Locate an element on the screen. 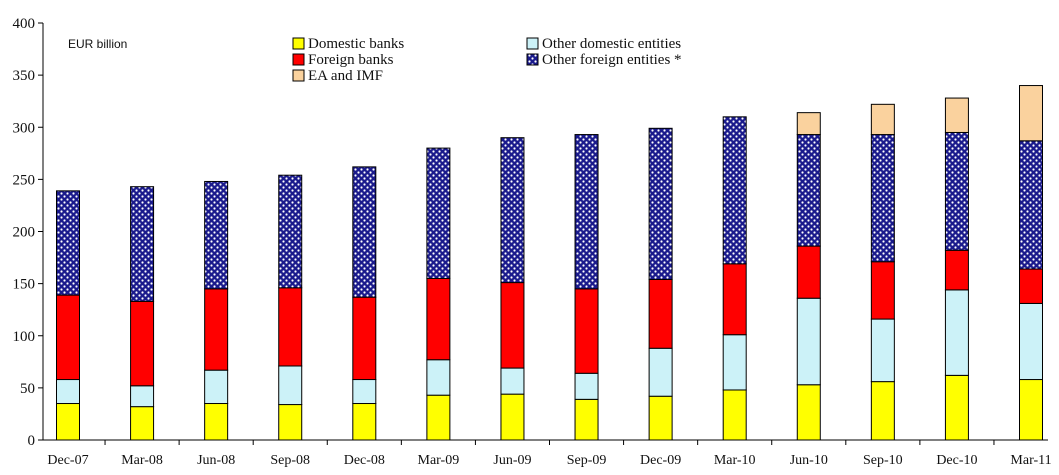  x-tick-label: Jun-09 is located at coordinates (512, 460).